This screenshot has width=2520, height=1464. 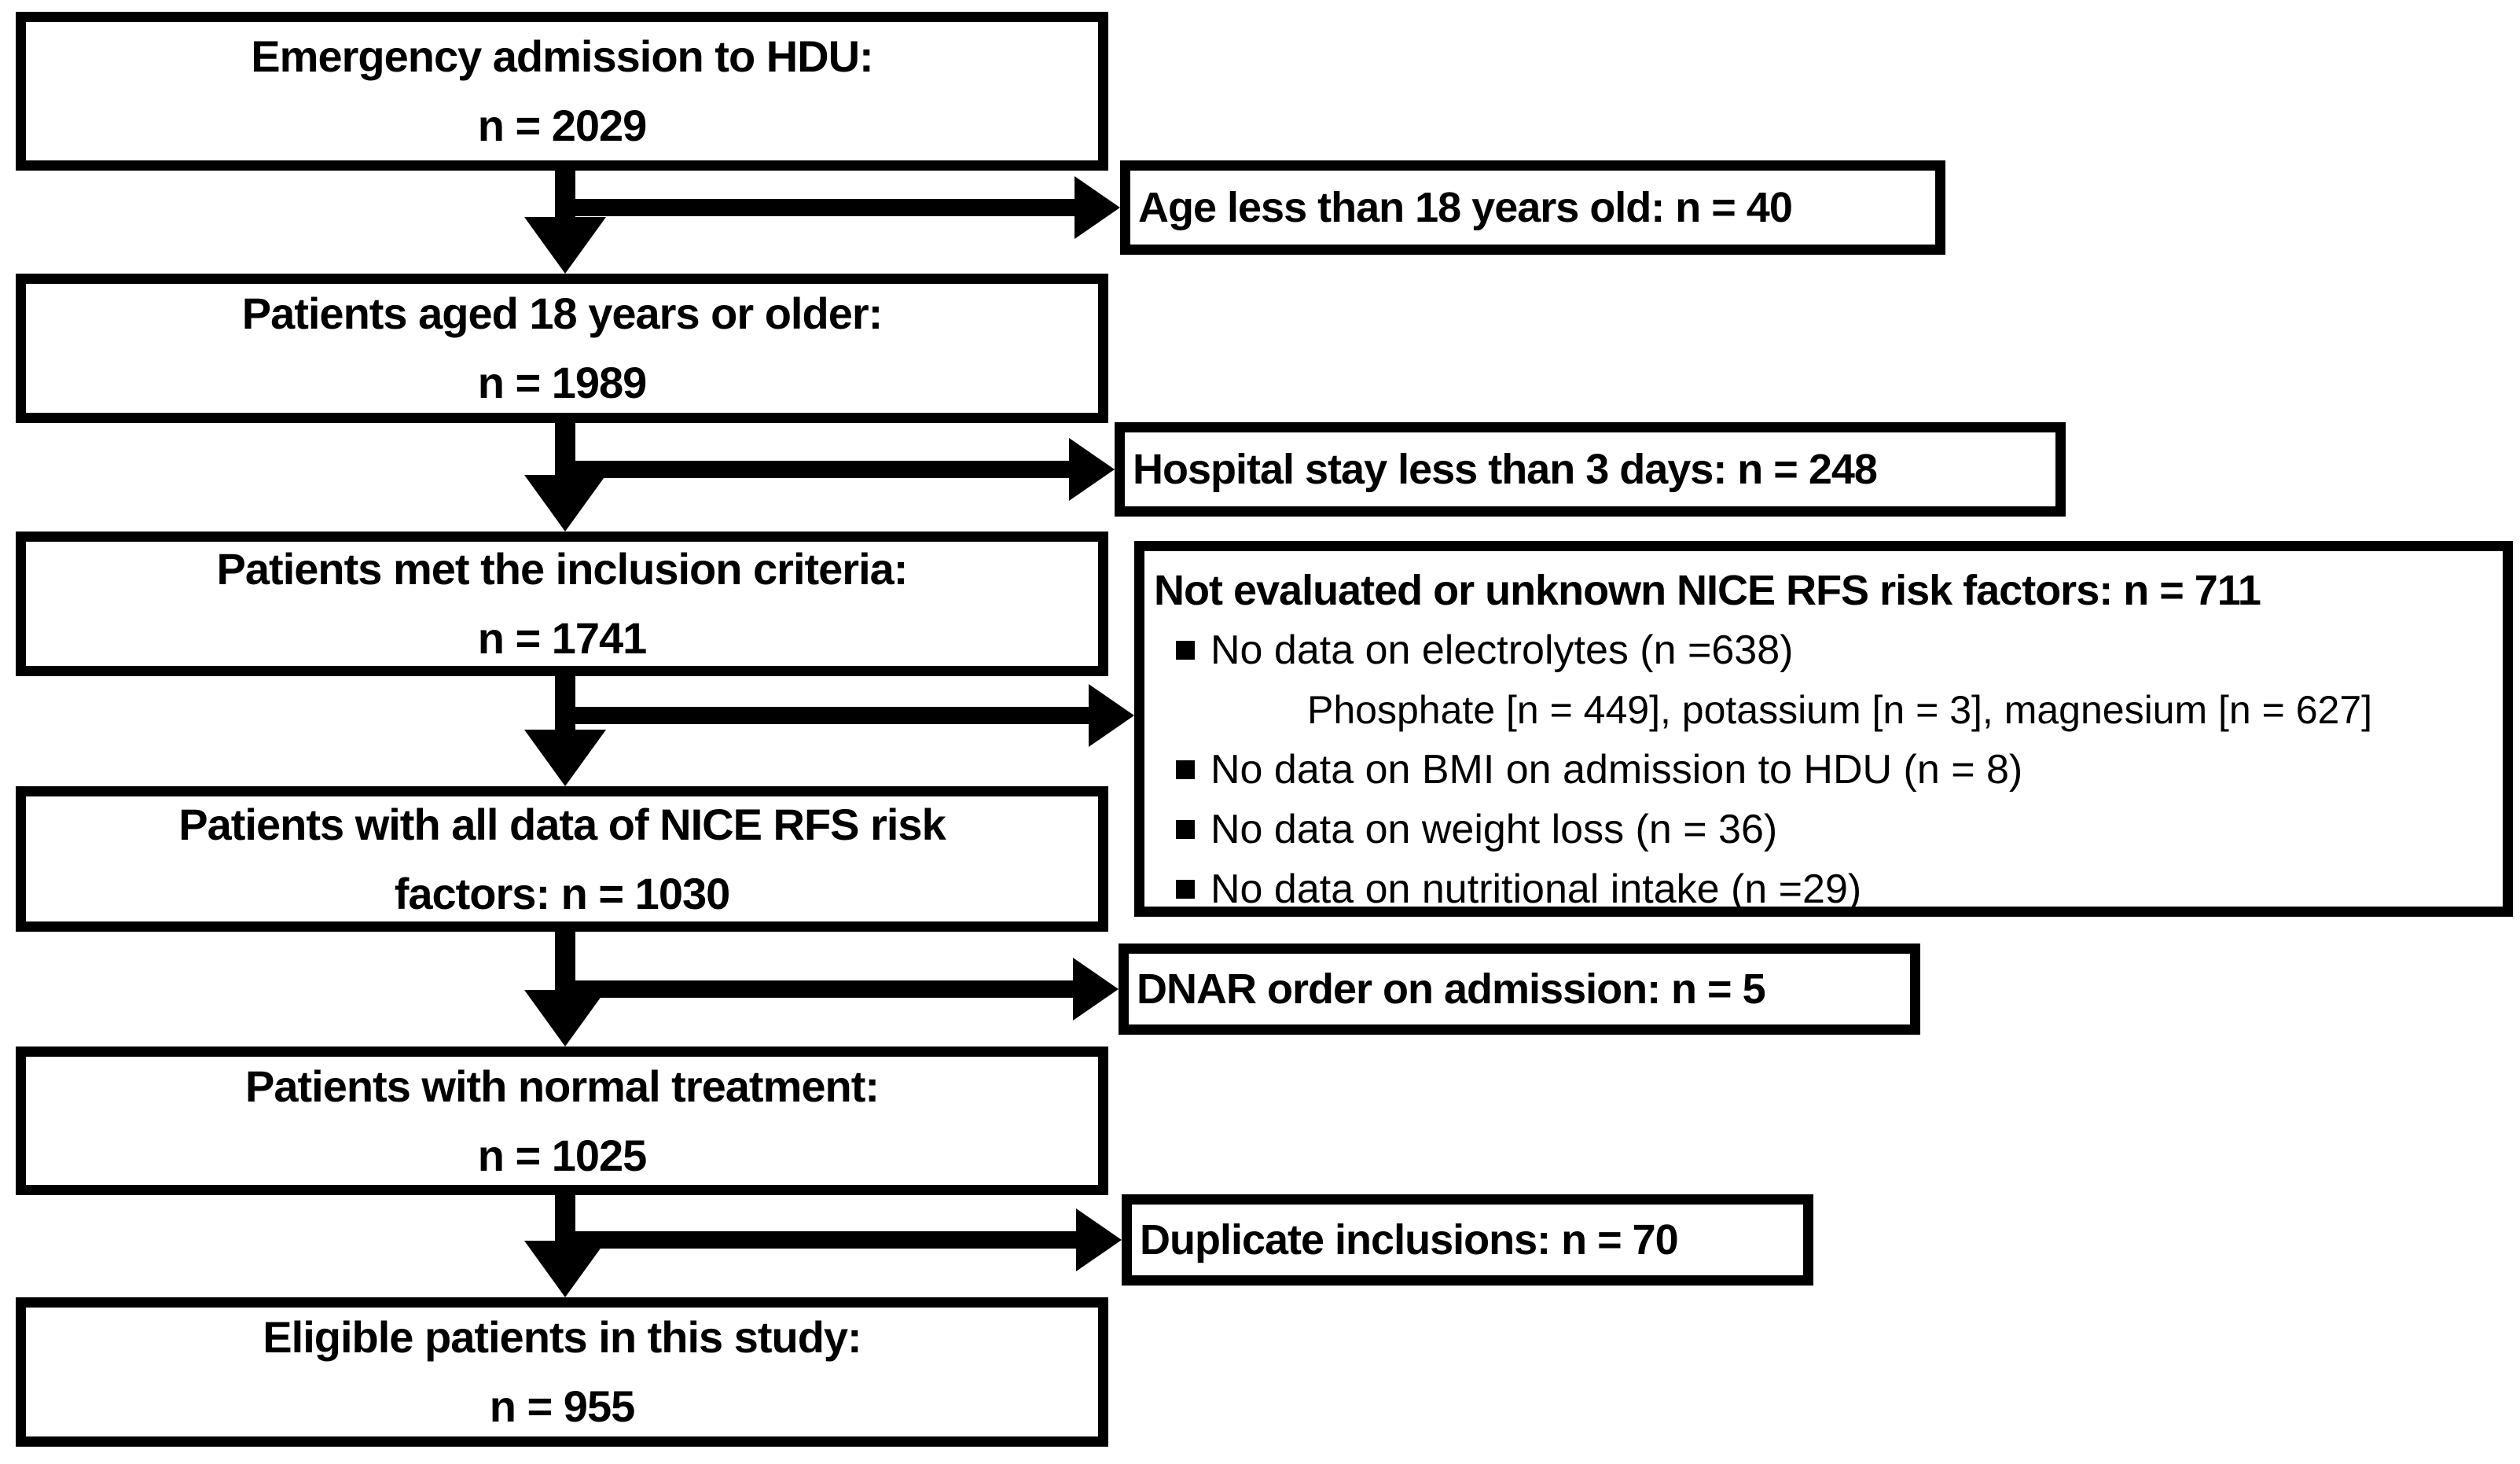 I want to click on nice-rfs-bullet-nutritional-intake: No data on nutritional intake (n =29), so click(x=1828, y=889).